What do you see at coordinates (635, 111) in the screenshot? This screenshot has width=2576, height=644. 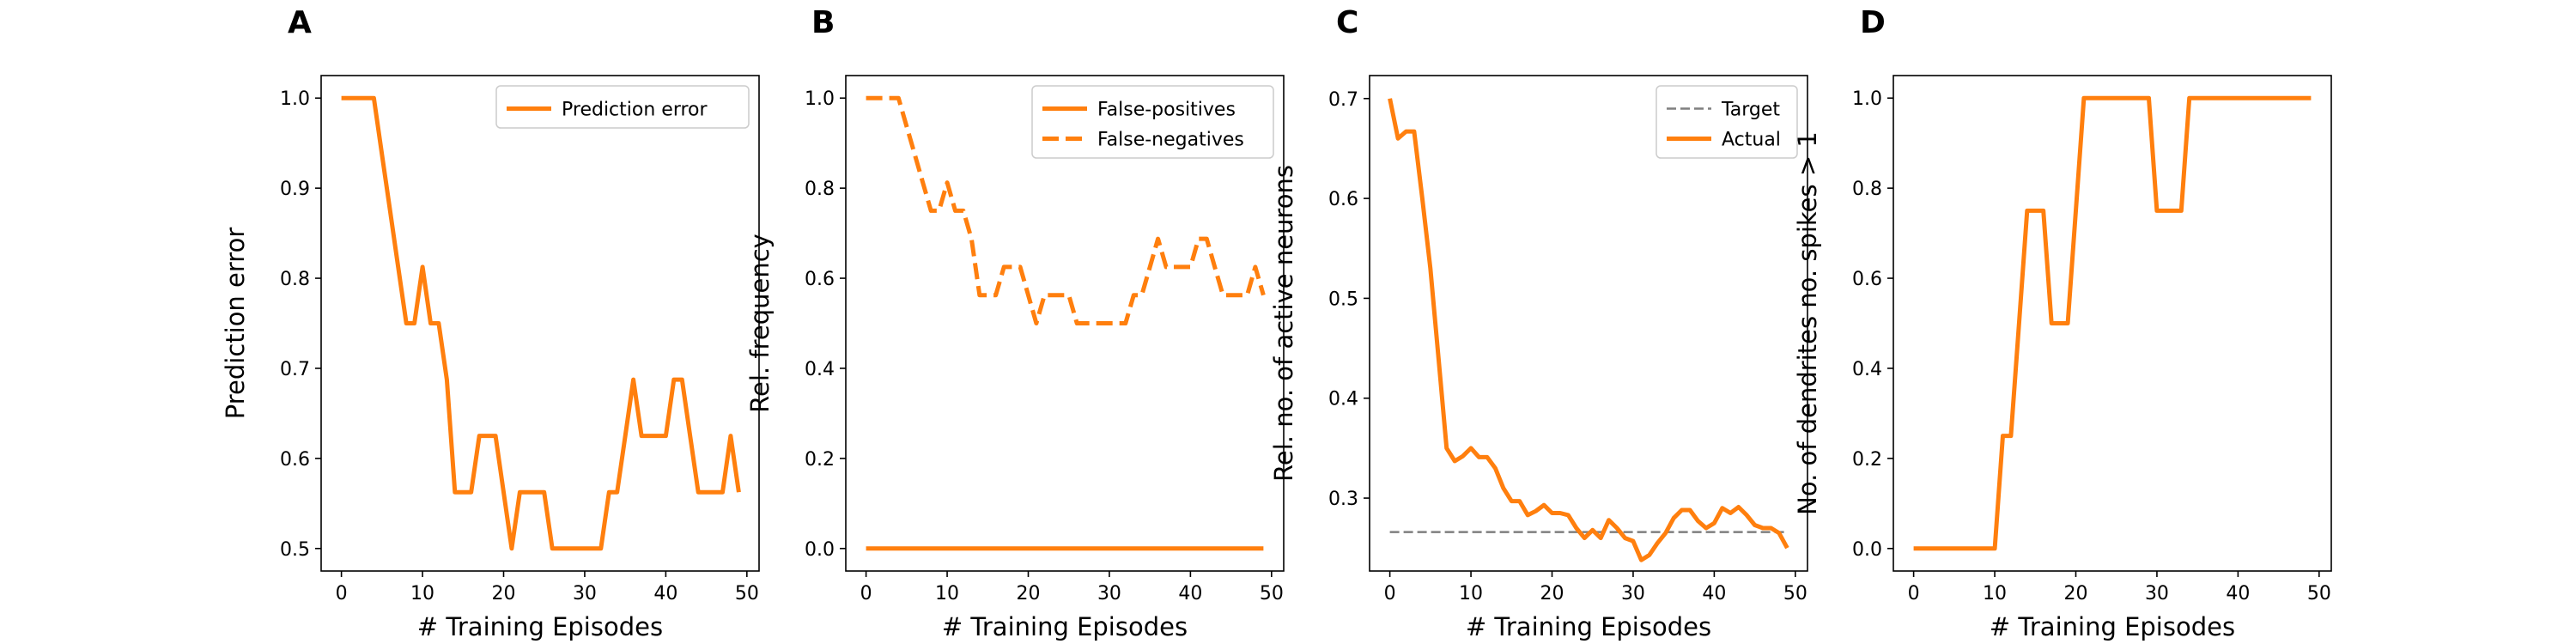 I see `legend-label: Prediction error` at bounding box center [635, 111].